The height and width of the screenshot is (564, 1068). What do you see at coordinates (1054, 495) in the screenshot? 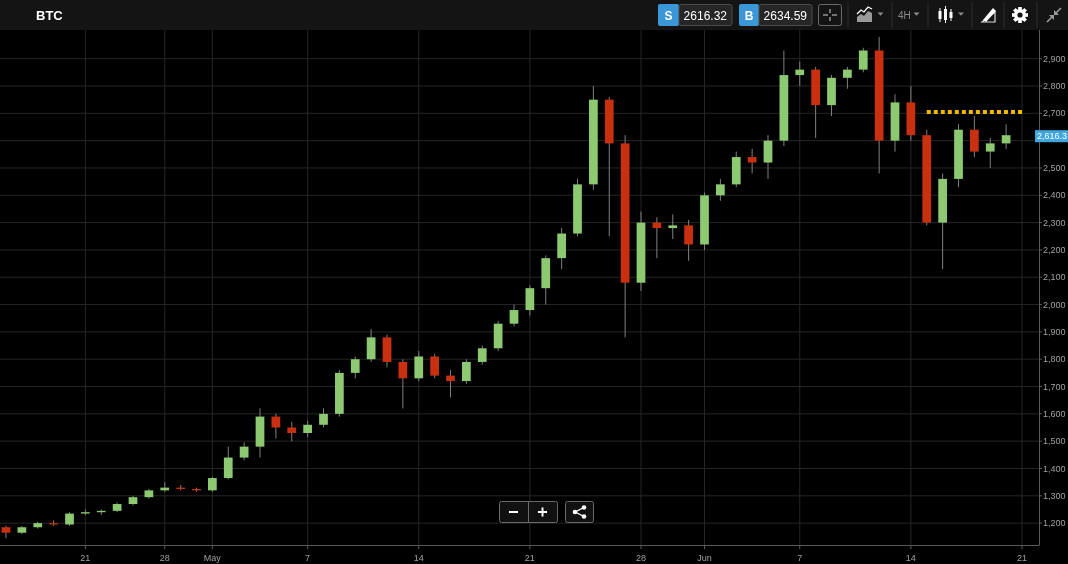
I see `y-tick-label: 1,300` at bounding box center [1054, 495].